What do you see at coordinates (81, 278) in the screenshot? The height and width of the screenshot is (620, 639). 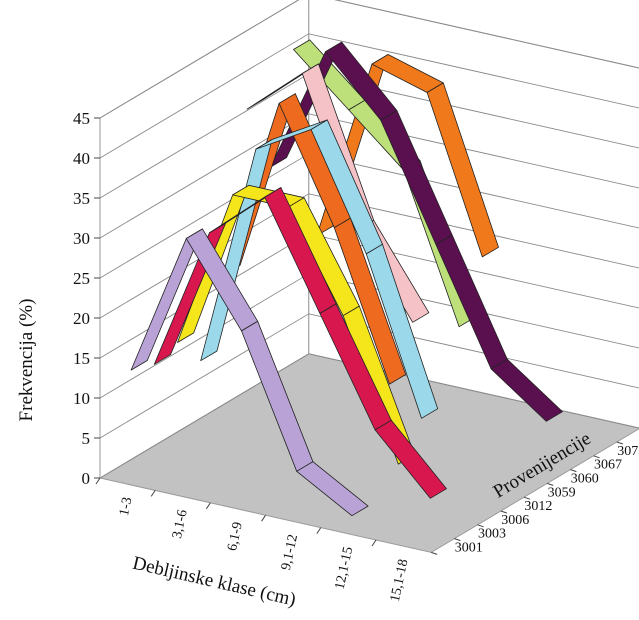 I see `y-tick-label: 25` at bounding box center [81, 278].